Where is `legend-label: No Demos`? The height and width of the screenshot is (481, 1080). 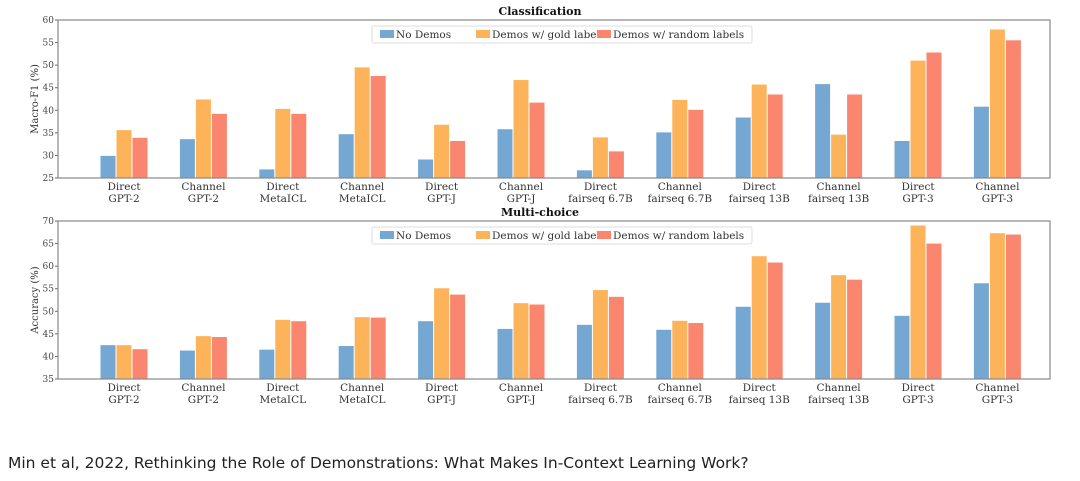 legend-label: No Demos is located at coordinates (423, 236).